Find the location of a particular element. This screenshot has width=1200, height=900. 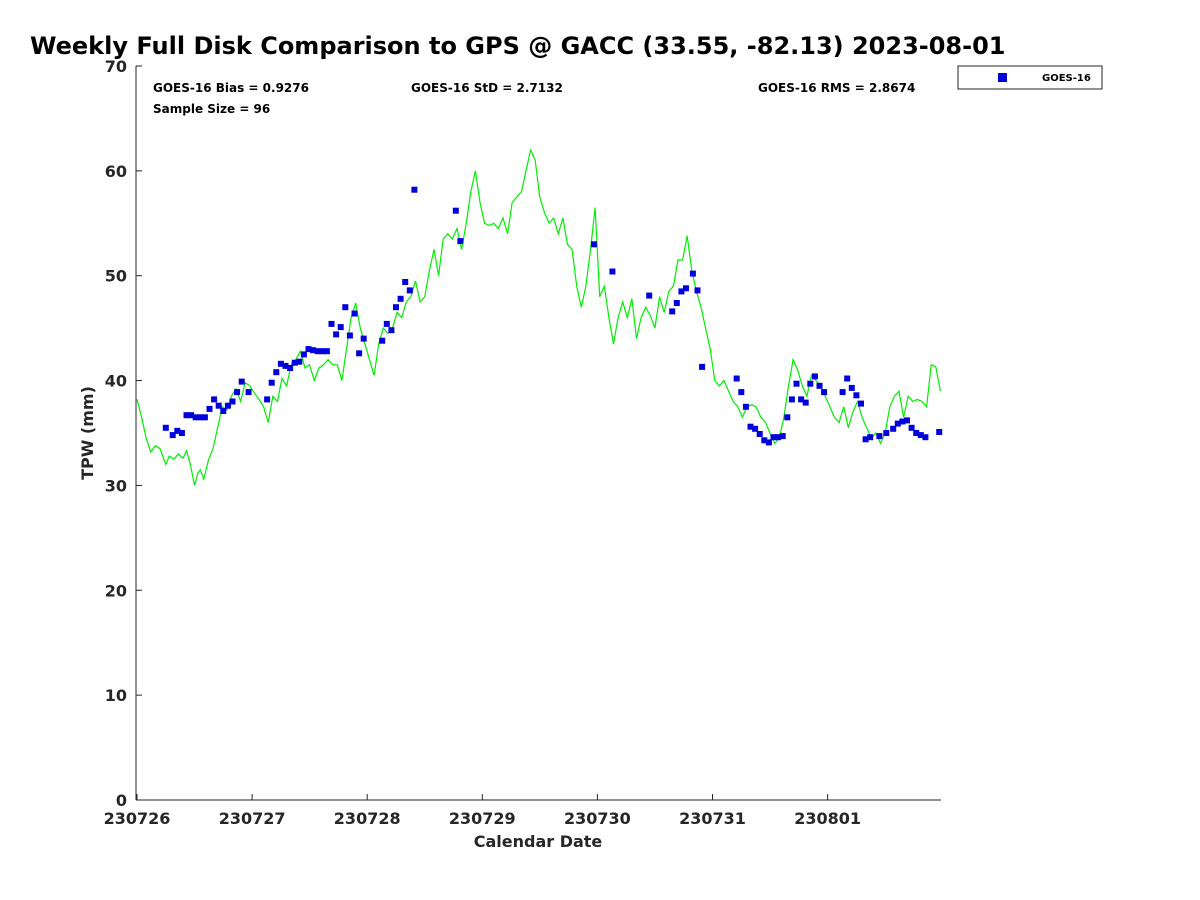

x-tick-label: 230727 is located at coordinates (252, 818).